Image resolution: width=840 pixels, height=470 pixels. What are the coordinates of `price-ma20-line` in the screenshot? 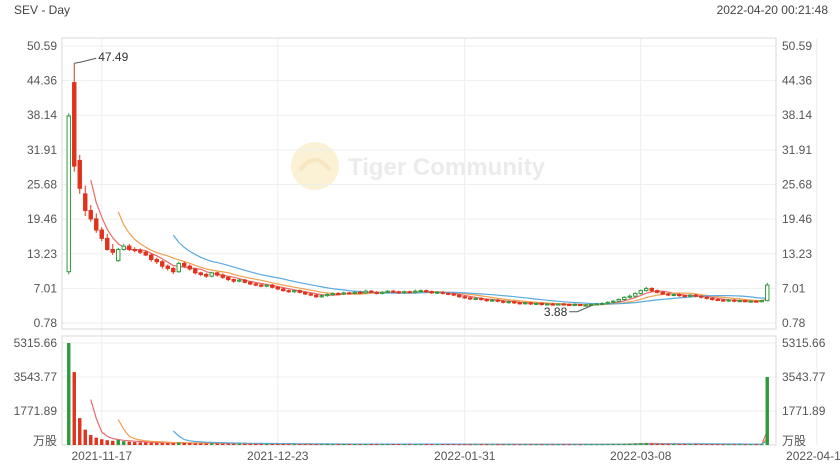 It's located at (470, 269).